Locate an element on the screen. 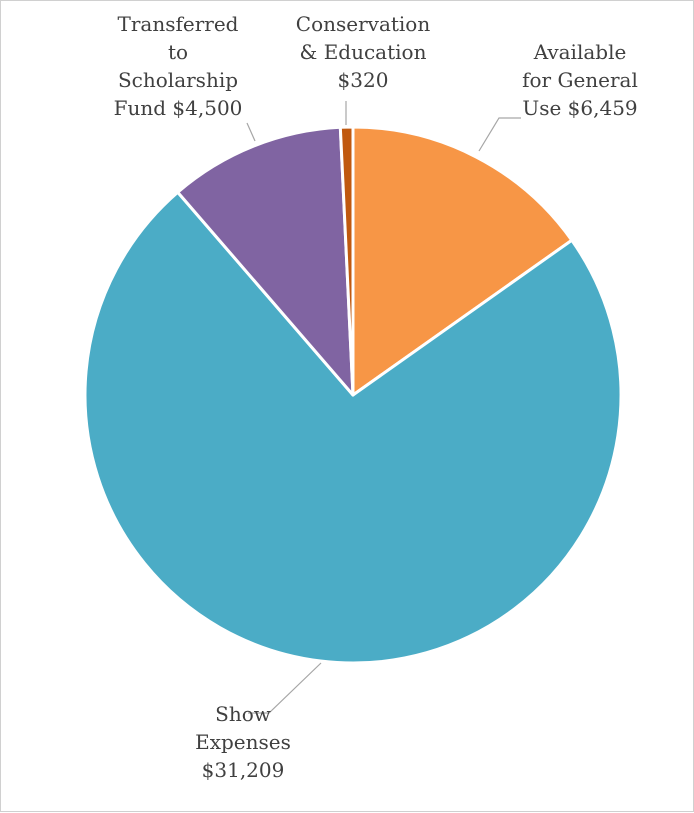 This screenshot has width=694, height=813. slice-label-line: Expenses is located at coordinates (243, 742).